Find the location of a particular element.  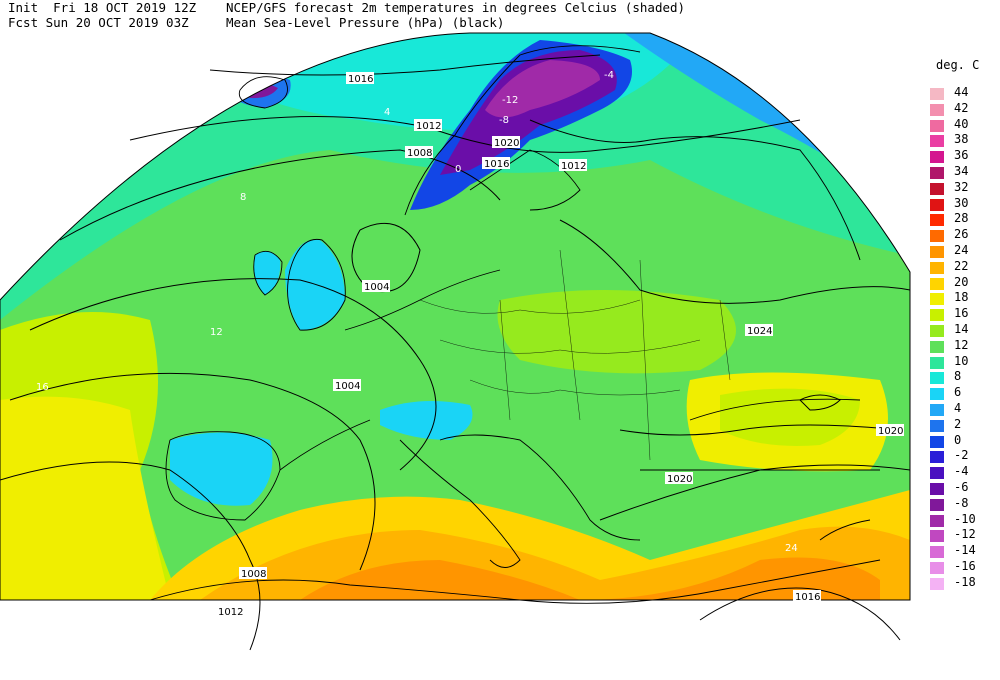

legend-label: 6 is located at coordinates (958, 392).